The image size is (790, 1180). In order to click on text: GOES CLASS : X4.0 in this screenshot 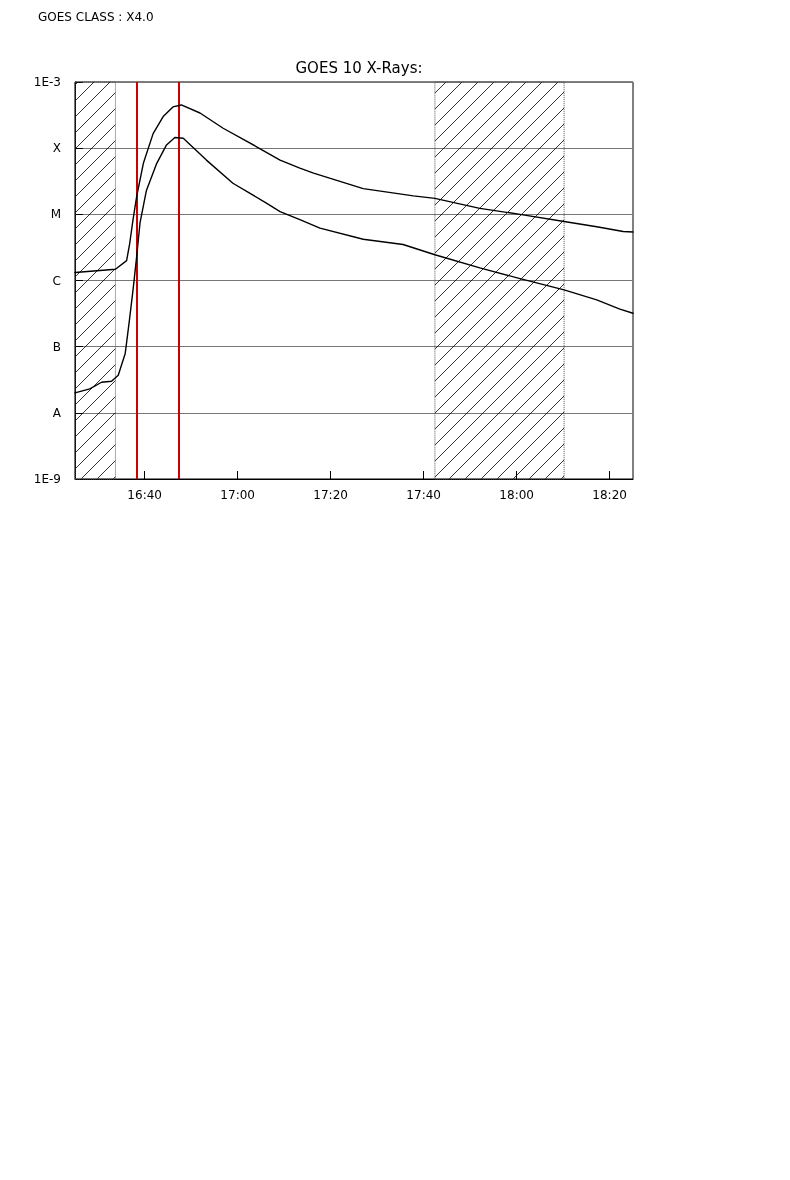, I will do `click(96, 17)`.